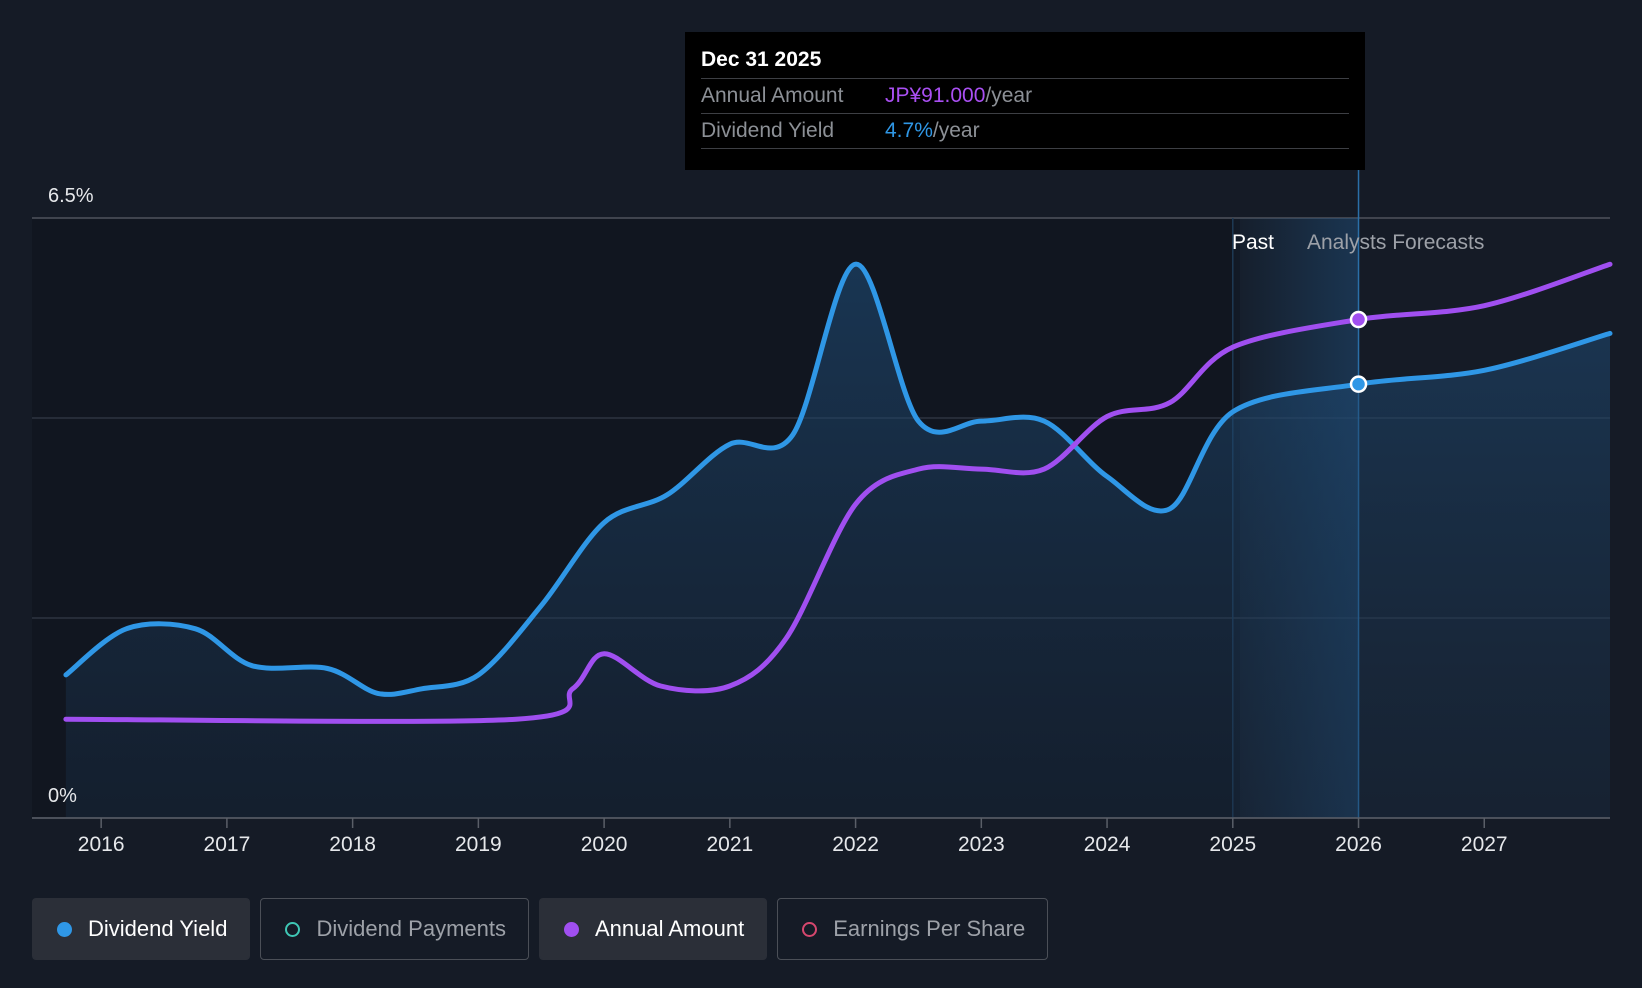 This screenshot has height=988, width=1642. What do you see at coordinates (935, 95) in the screenshot?
I see `tooltip-value: JP¥91.000` at bounding box center [935, 95].